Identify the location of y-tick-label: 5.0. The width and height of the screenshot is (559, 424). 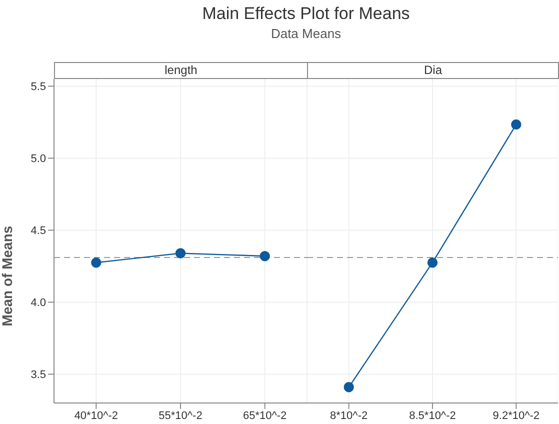
(38, 159).